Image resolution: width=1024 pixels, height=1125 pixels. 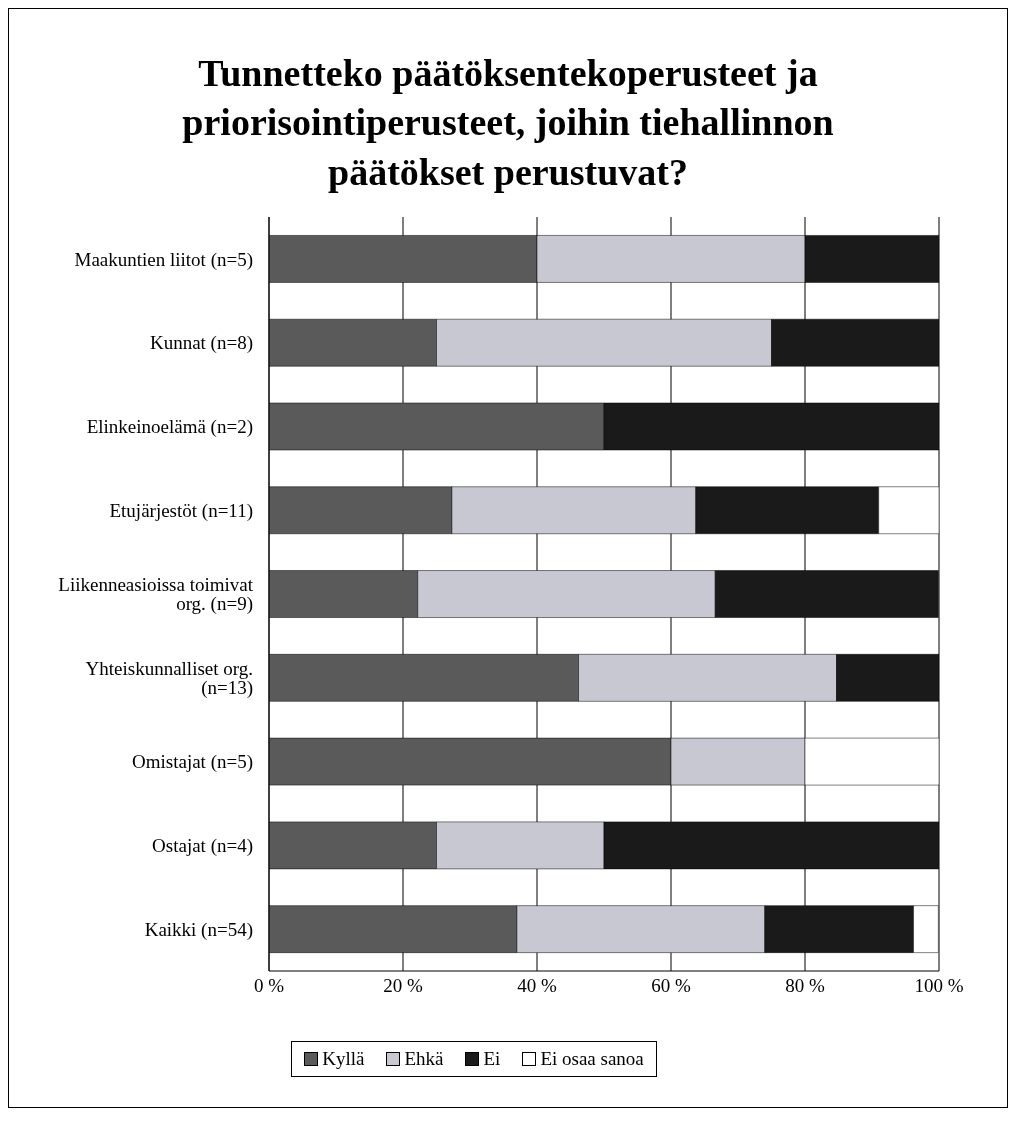 What do you see at coordinates (202, 846) in the screenshot?
I see `y-tick-label: Ostajat (n=4)` at bounding box center [202, 846].